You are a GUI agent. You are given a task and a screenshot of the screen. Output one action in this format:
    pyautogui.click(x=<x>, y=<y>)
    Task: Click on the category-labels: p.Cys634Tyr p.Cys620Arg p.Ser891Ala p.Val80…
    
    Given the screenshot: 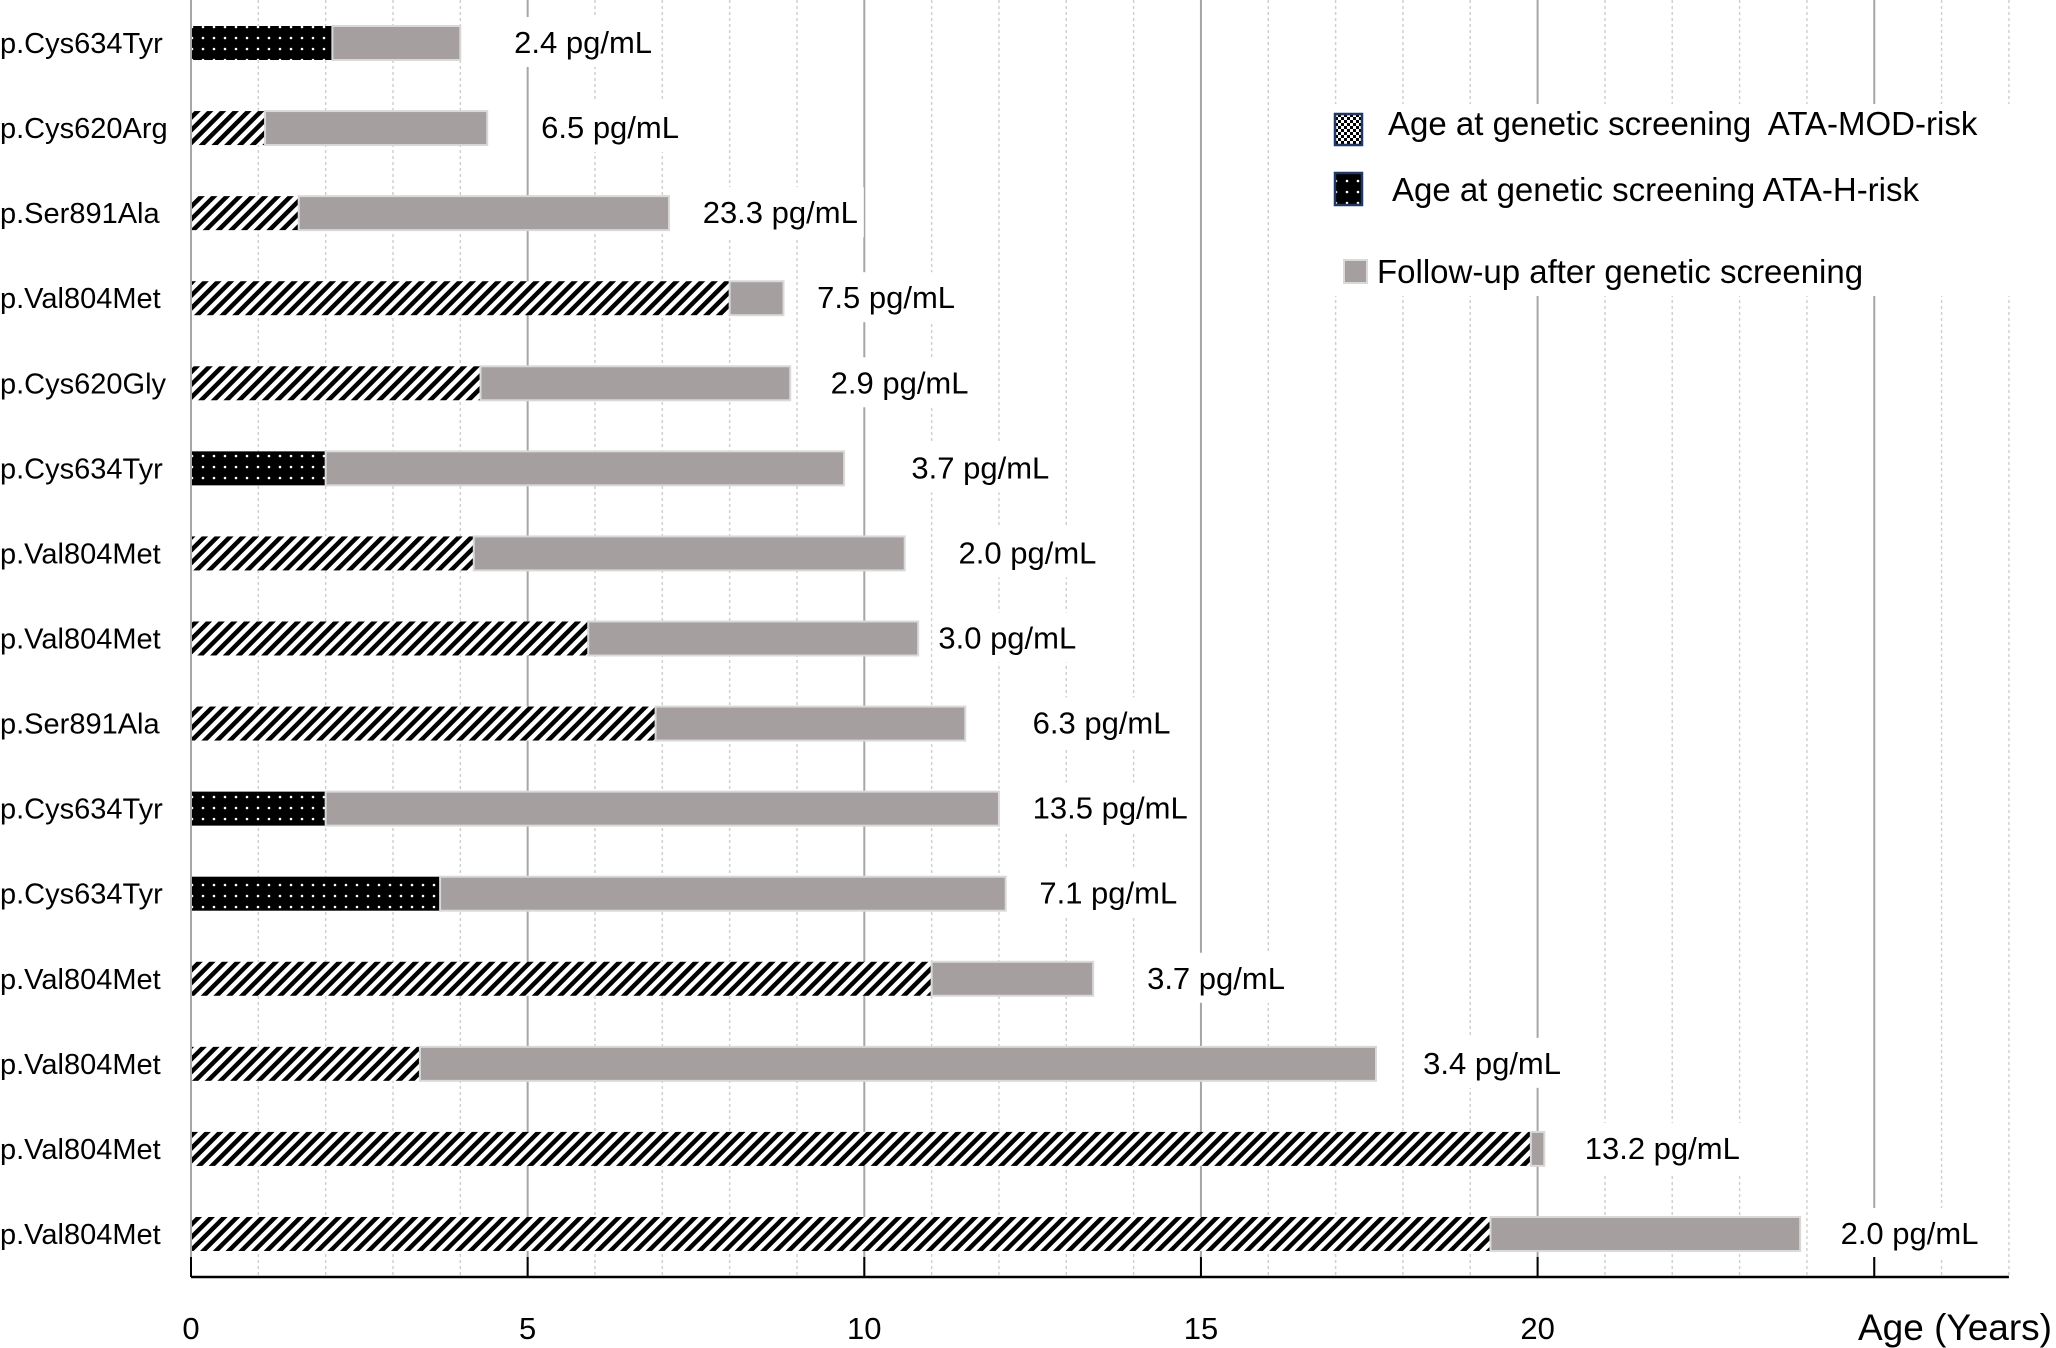 What is the action you would take?
    pyautogui.click(x=84, y=639)
    